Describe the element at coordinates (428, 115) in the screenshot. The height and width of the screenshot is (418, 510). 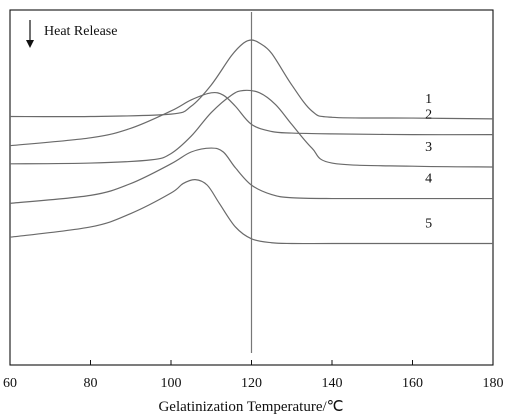
I see `curve-label-2: 2` at that location.